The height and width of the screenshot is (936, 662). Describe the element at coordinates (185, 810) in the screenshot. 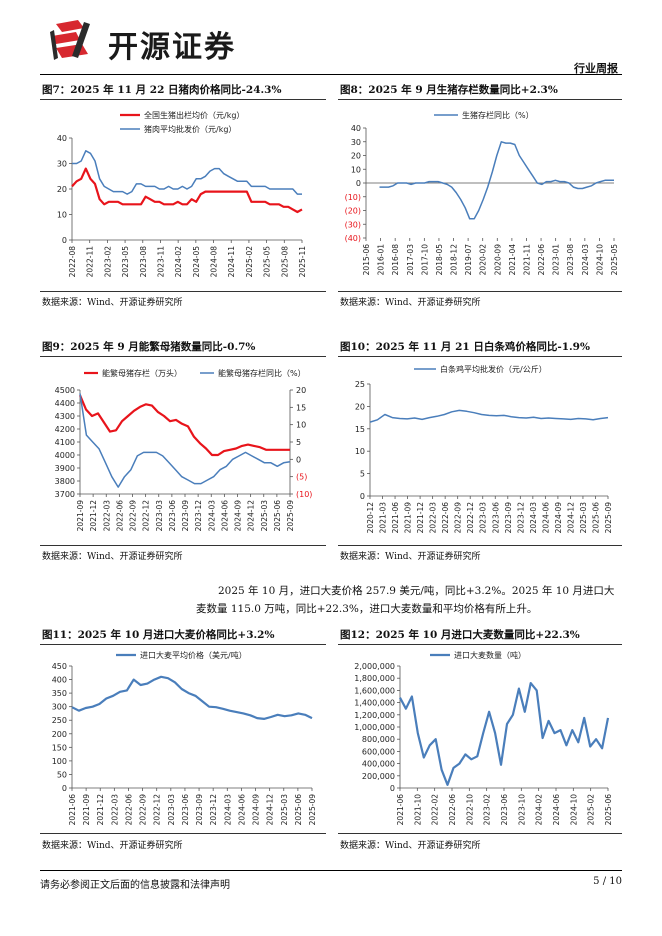

I see `fig11-xtick-label: 2023-06` at that location.